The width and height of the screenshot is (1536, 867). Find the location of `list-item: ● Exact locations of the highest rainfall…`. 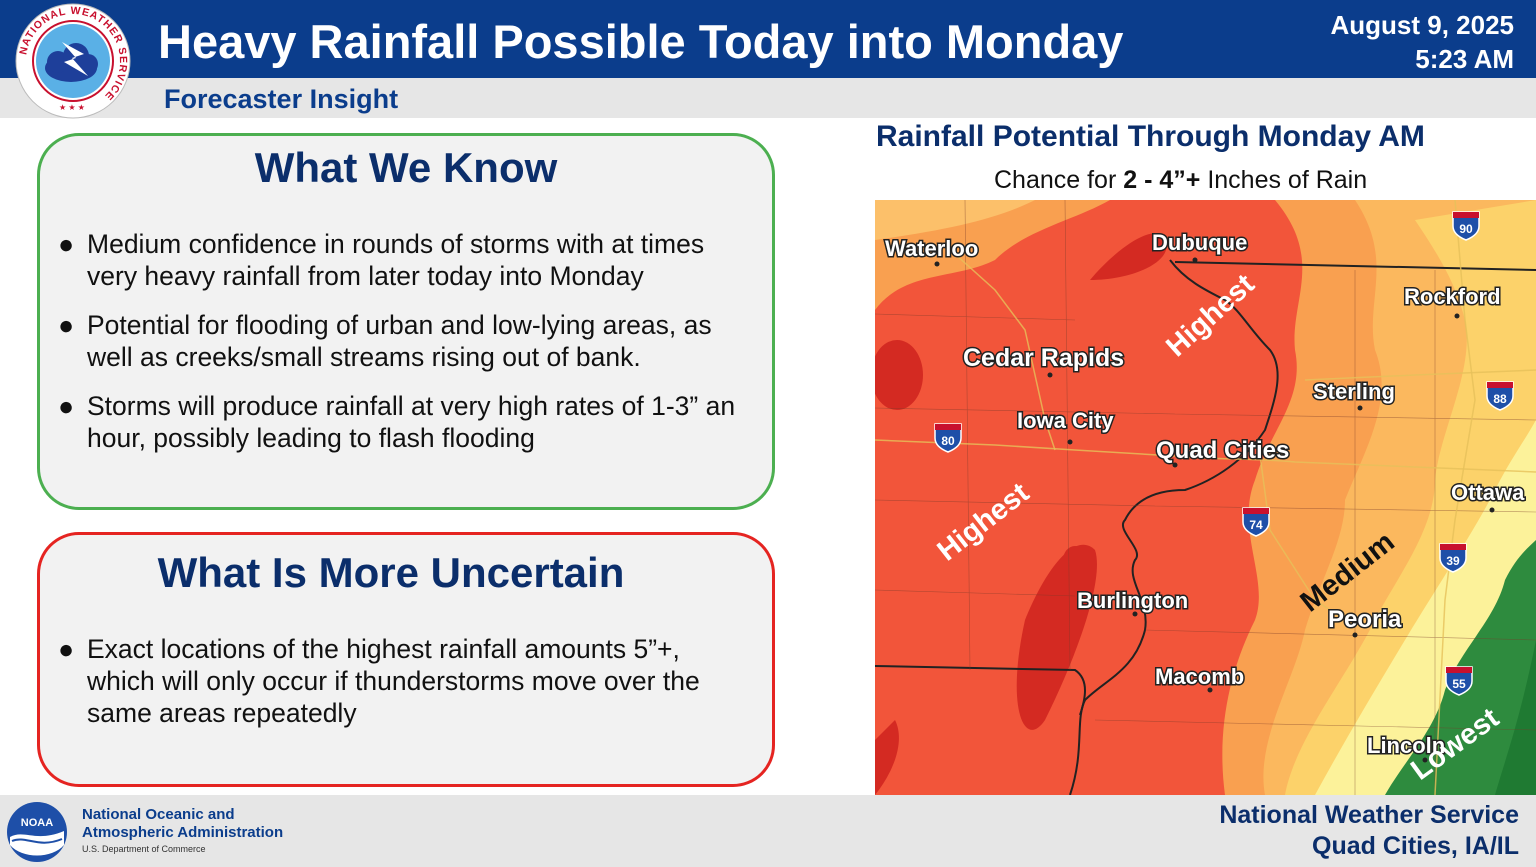

list-item: ● Exact locations of the highest rainfall… is located at coordinates (406, 681).